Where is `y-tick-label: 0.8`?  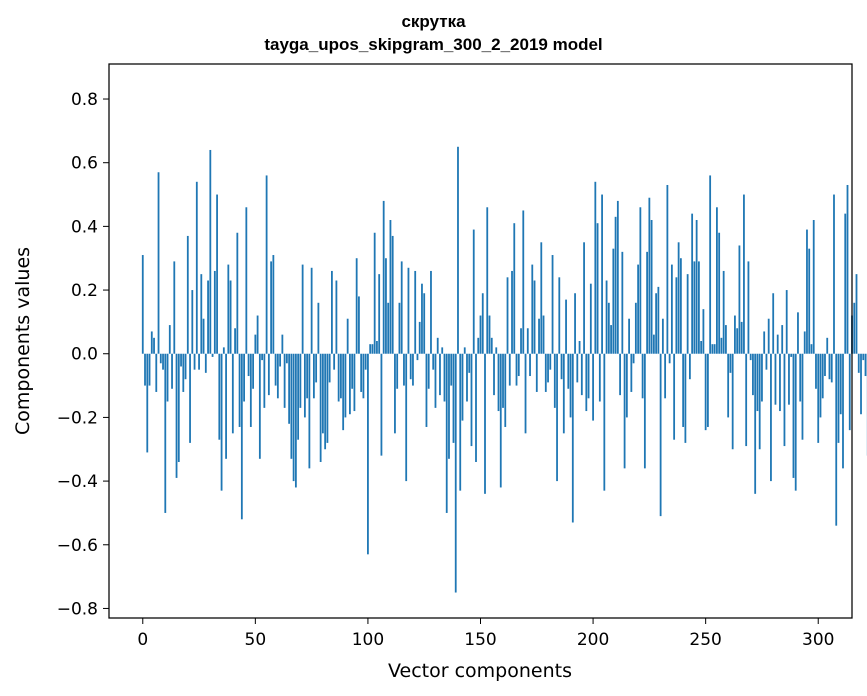
y-tick-label: 0.8 is located at coordinates (84, 100).